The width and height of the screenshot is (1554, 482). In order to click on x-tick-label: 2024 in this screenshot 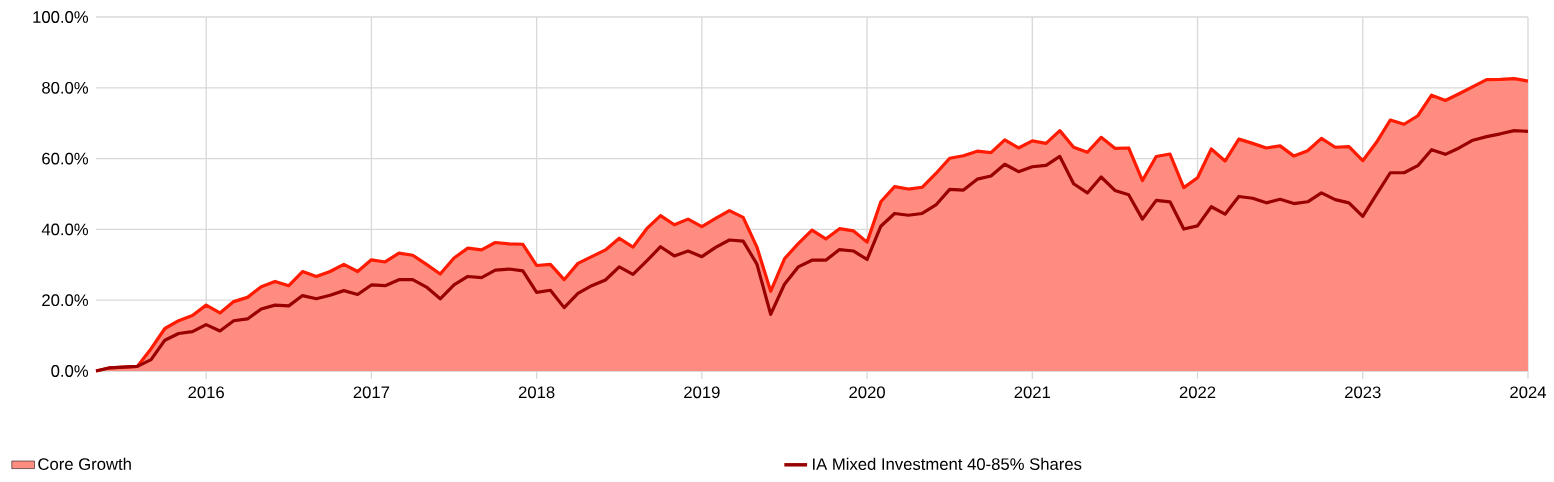, I will do `click(1528, 392)`.